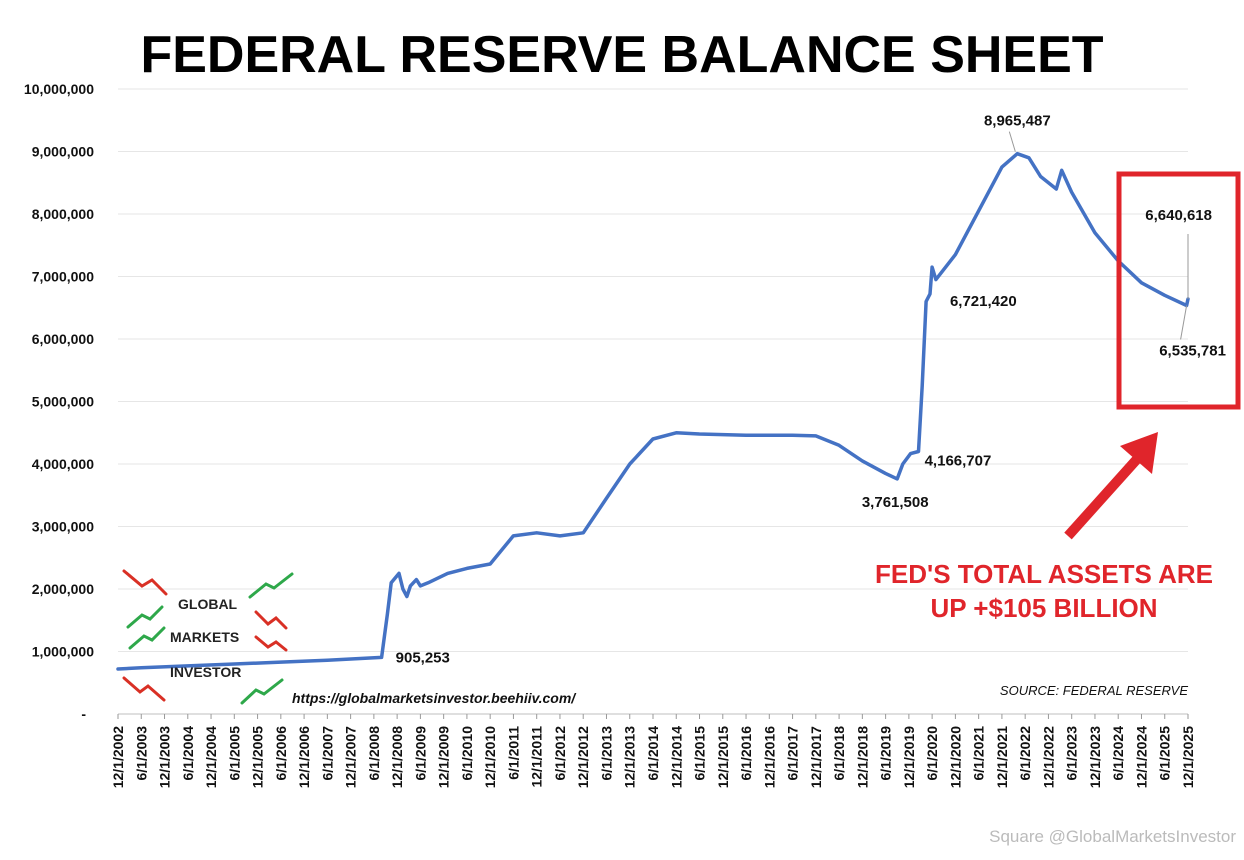  What do you see at coordinates (700, 753) in the screenshot?
I see `x-tick-label: 6/1/2015` at bounding box center [700, 753].